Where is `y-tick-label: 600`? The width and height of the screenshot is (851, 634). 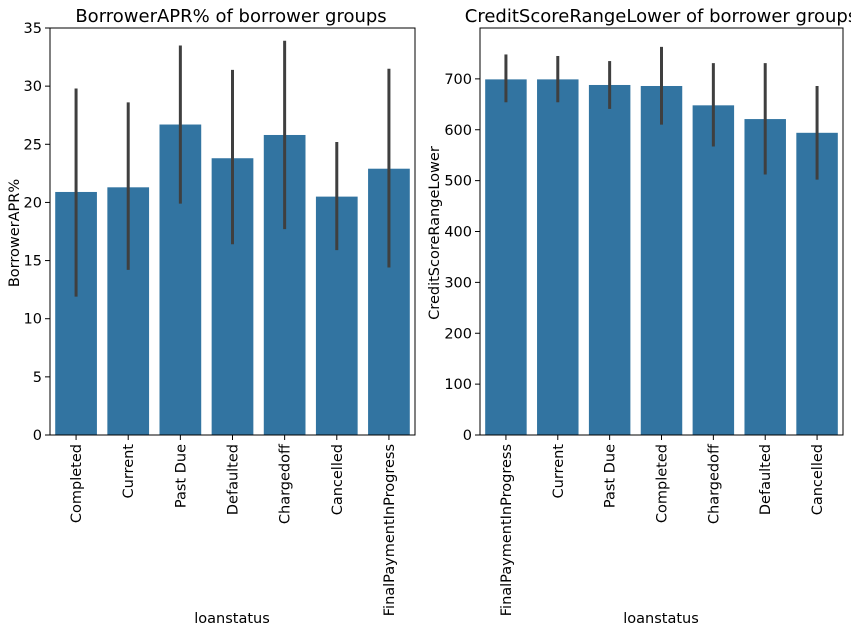
y-tick-label: 600 is located at coordinates (458, 131).